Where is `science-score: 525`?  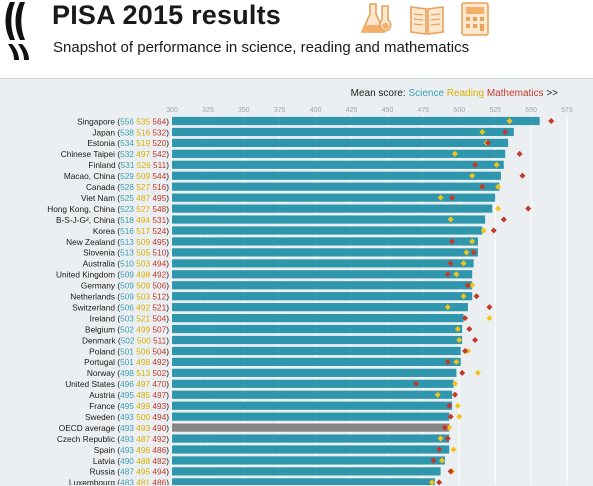 science-score: 525 is located at coordinates (127, 198).